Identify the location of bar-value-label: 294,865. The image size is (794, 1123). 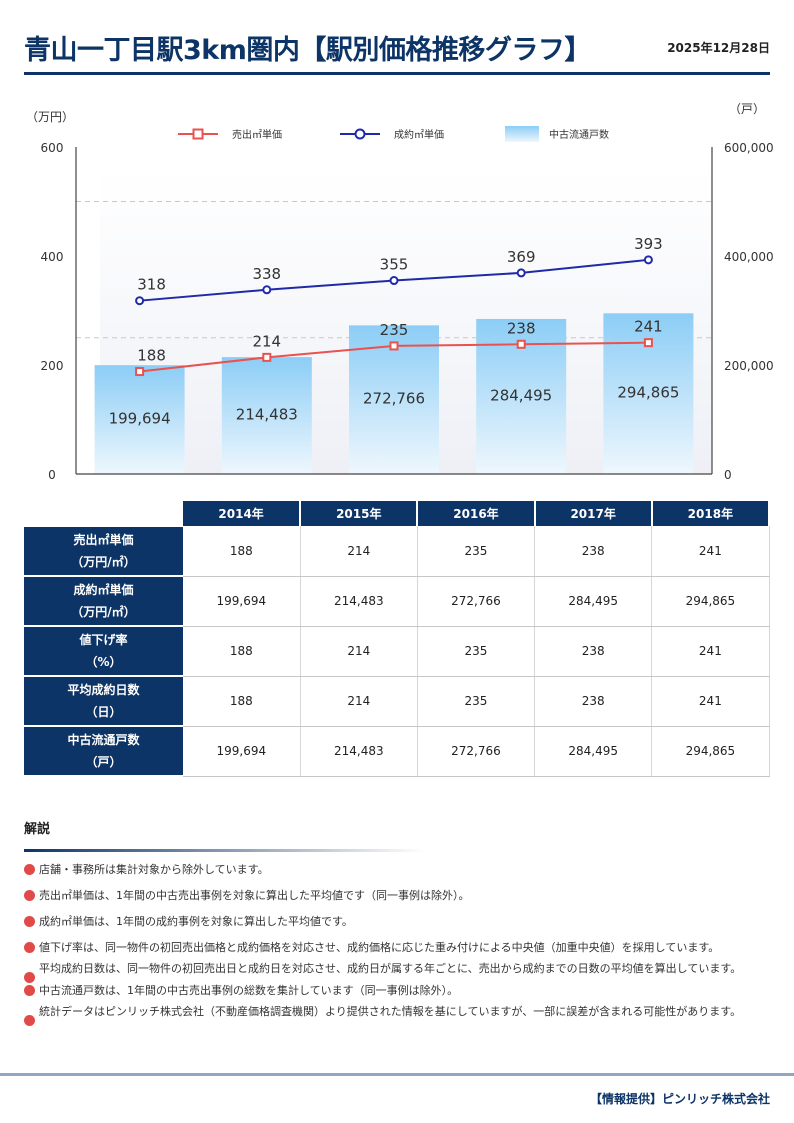
(648, 393).